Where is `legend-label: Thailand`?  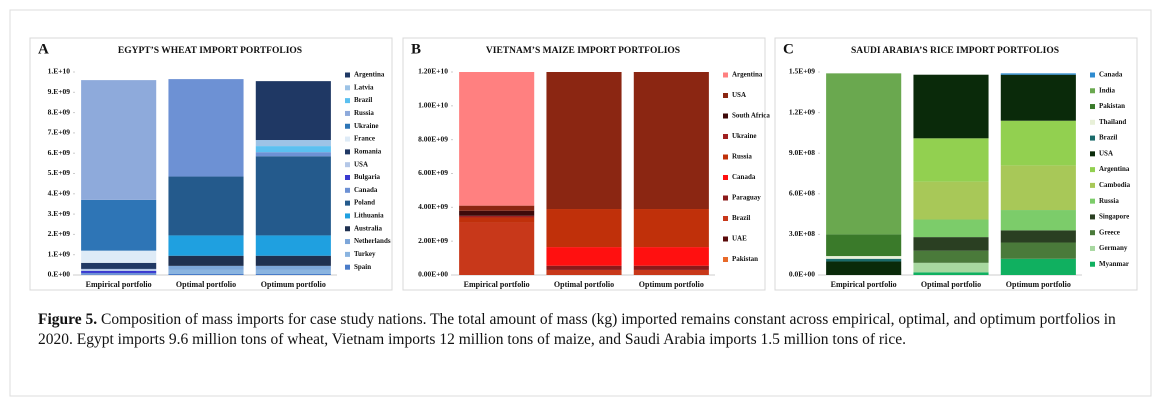 legend-label: Thailand is located at coordinates (1112, 122).